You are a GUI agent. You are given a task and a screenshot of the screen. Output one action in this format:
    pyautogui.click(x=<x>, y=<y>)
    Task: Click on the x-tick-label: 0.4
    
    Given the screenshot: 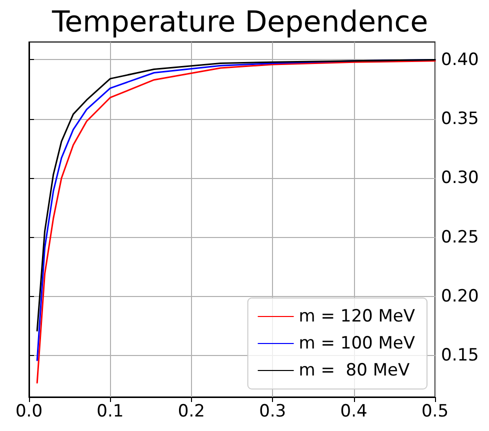 What is the action you would take?
    pyautogui.click(x=354, y=412)
    